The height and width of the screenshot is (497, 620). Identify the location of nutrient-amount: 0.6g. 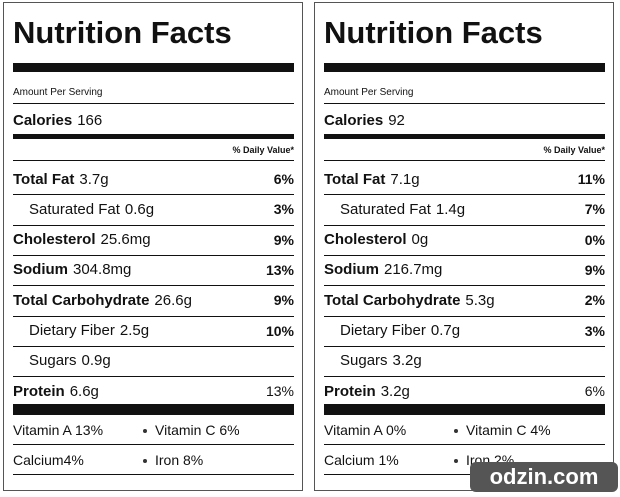
(139, 209).